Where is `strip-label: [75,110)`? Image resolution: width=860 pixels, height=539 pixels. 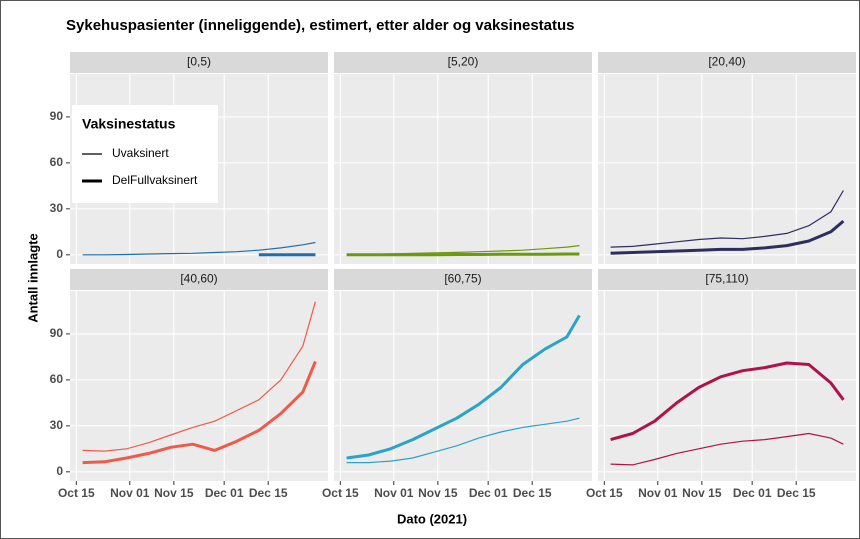 strip-label: [75,110) is located at coordinates (726, 279).